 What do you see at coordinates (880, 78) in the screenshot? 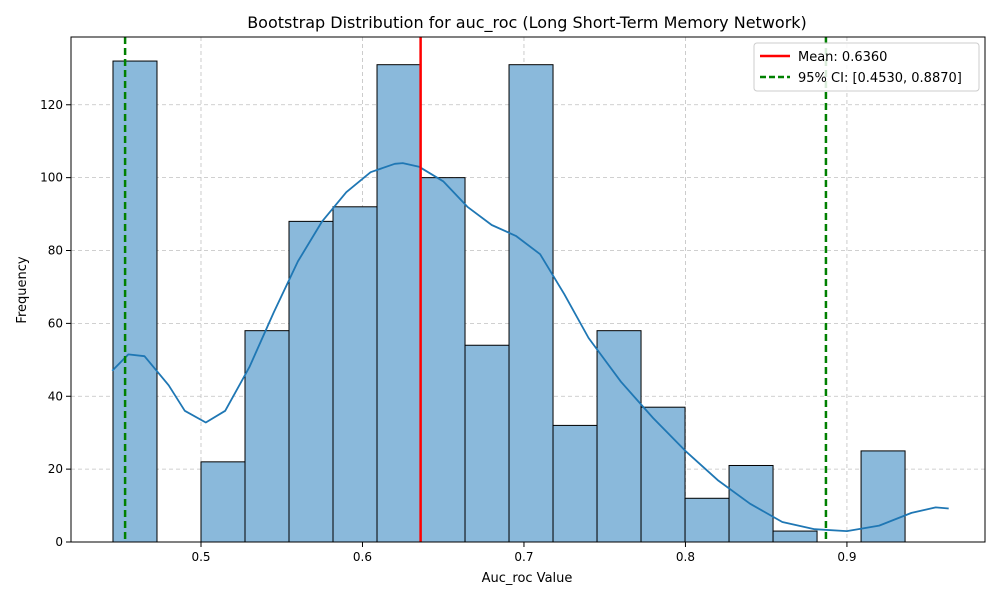
I see `legend-ci-label: 95% CI: [0.4530, 0.8870]` at bounding box center [880, 78].